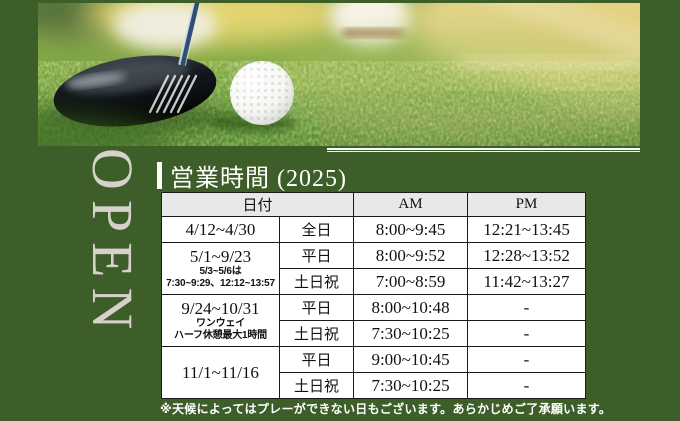 The height and width of the screenshot is (421, 680). I want to click on date-note: 7:30~9:29、12:12~13:57, so click(220, 283).